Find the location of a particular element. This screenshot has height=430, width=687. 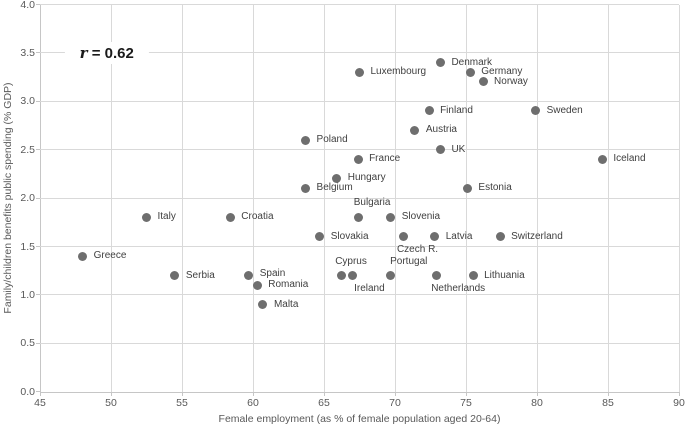

data-label-denmark: Denmark is located at coordinates (472, 62).